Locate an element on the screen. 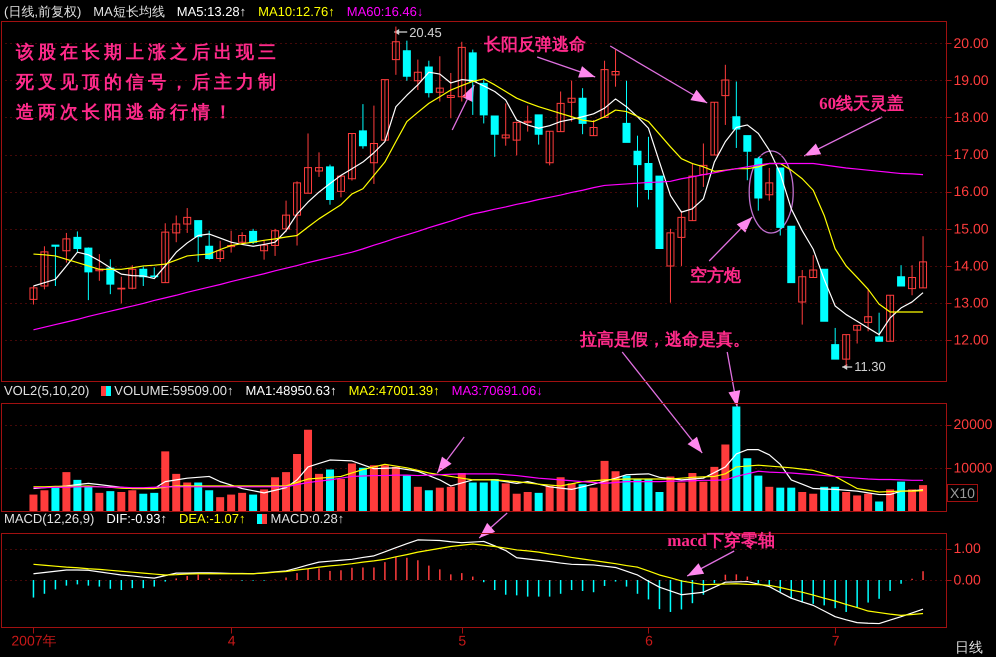 Image resolution: width=996 pixels, height=657 pixels. x-tick-label: 5 is located at coordinates (462, 640).